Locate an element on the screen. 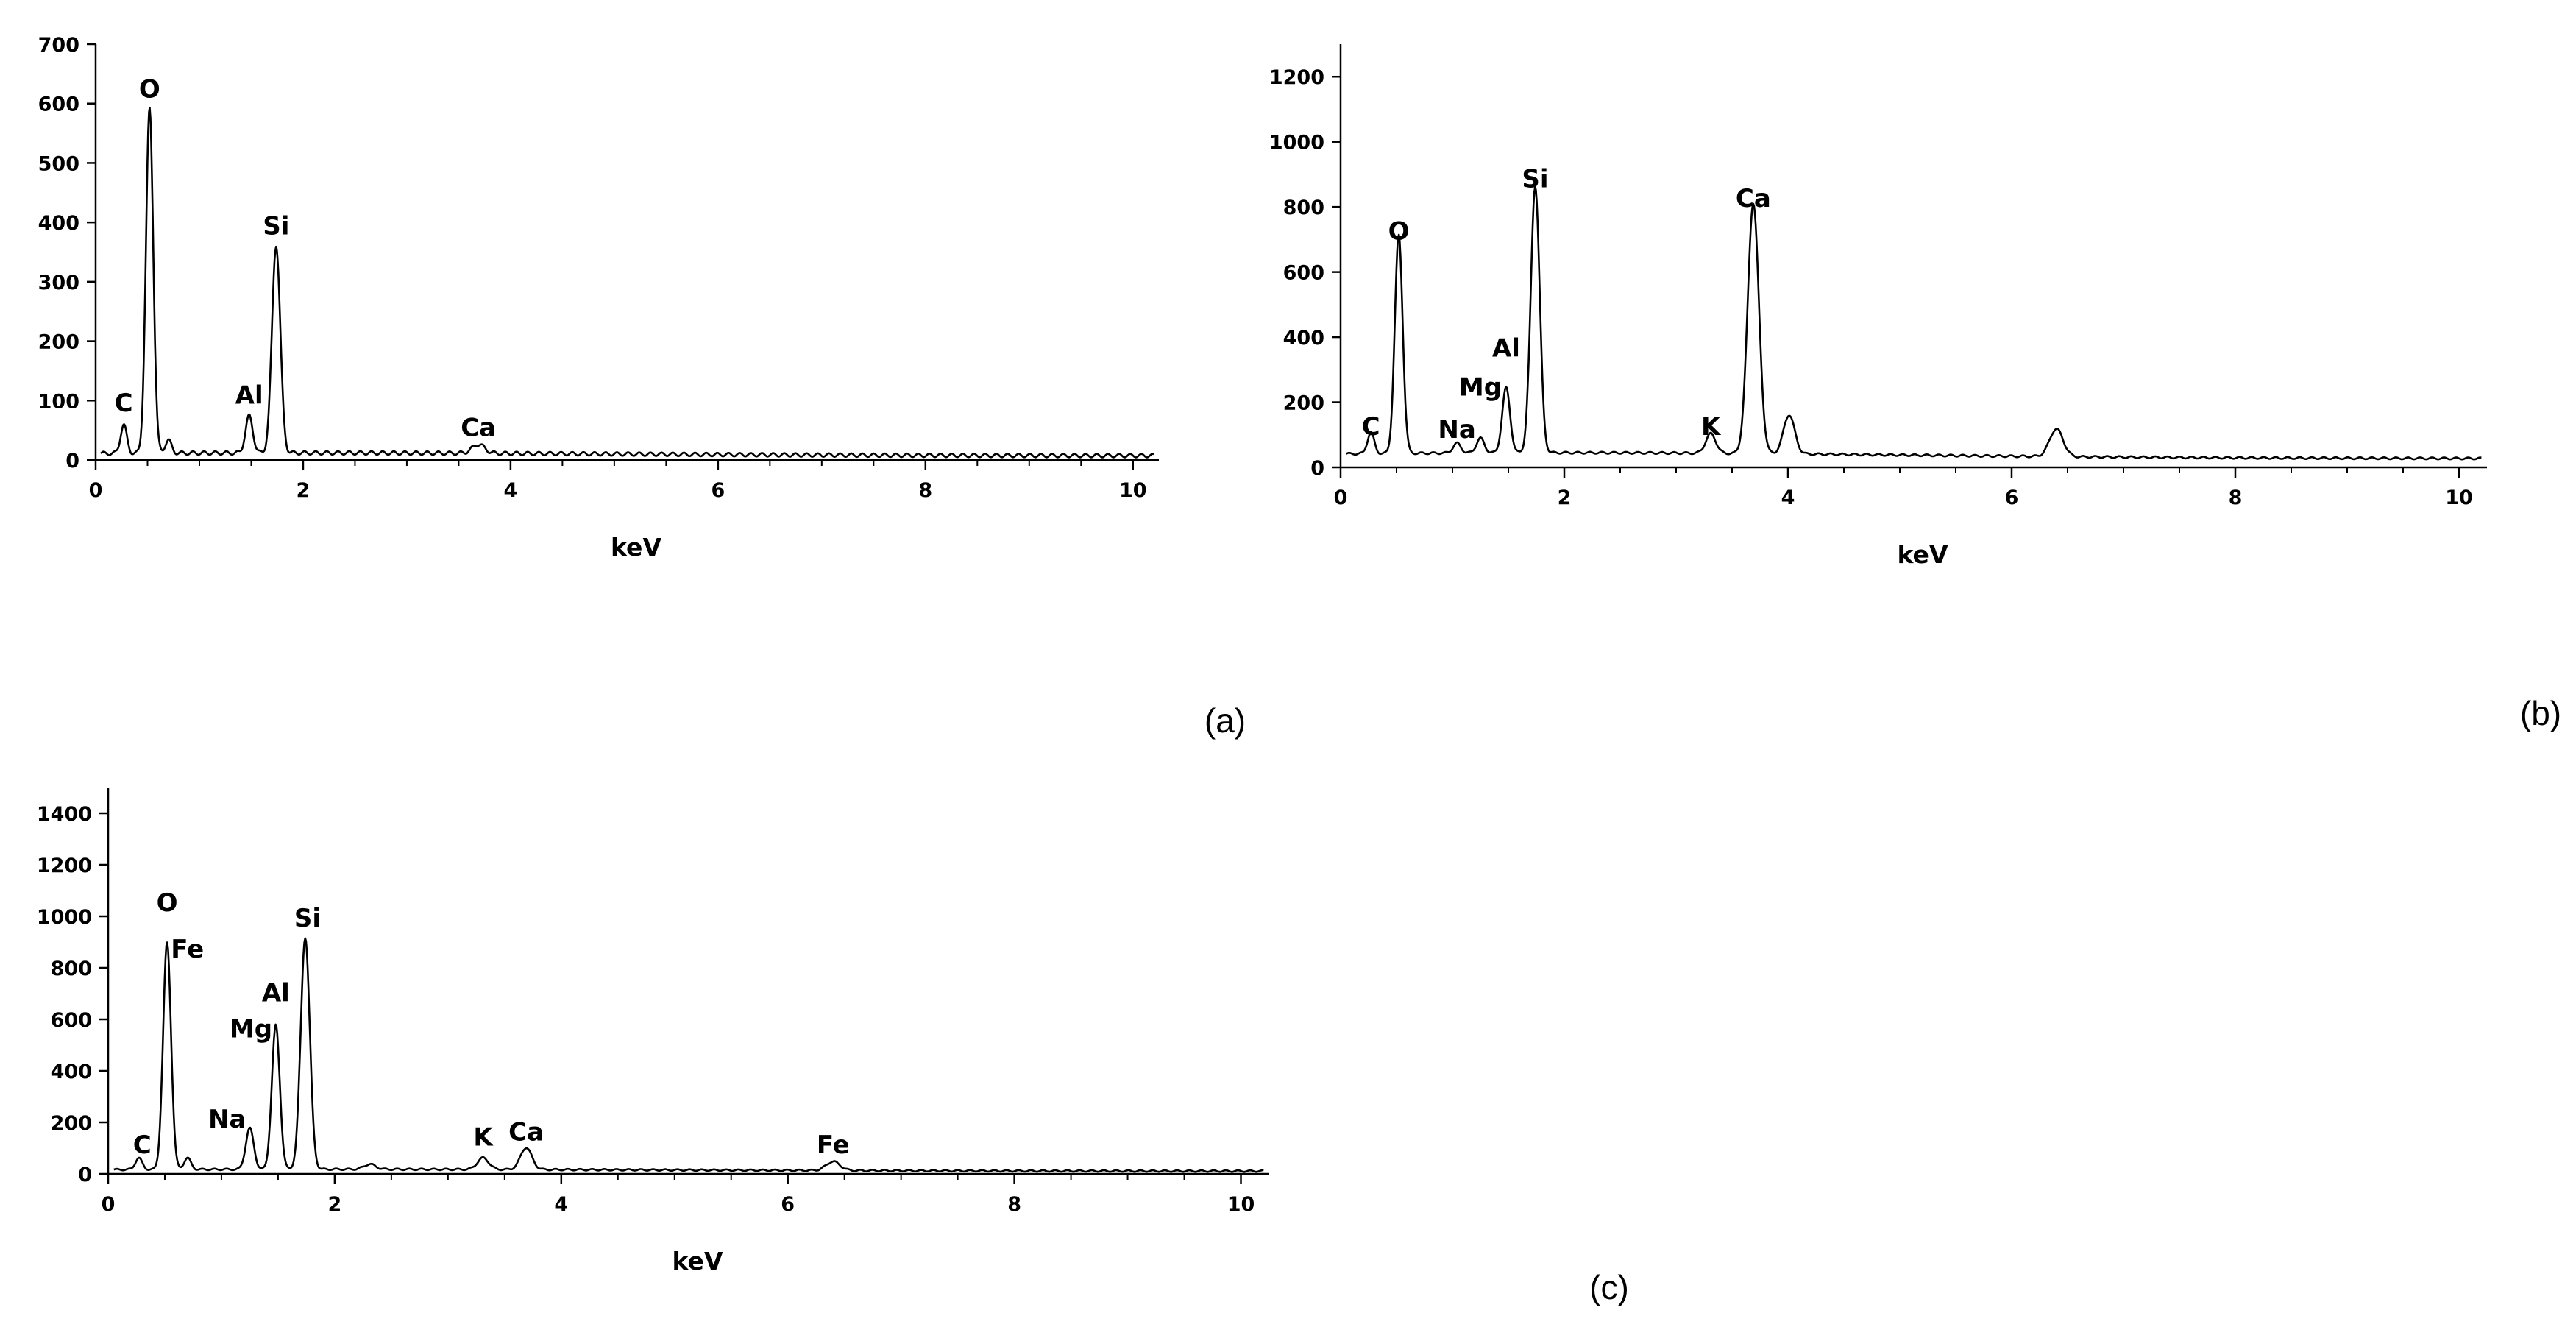 This screenshot has height=1327, width=2576. panel-label: (c) is located at coordinates (1609, 1287).